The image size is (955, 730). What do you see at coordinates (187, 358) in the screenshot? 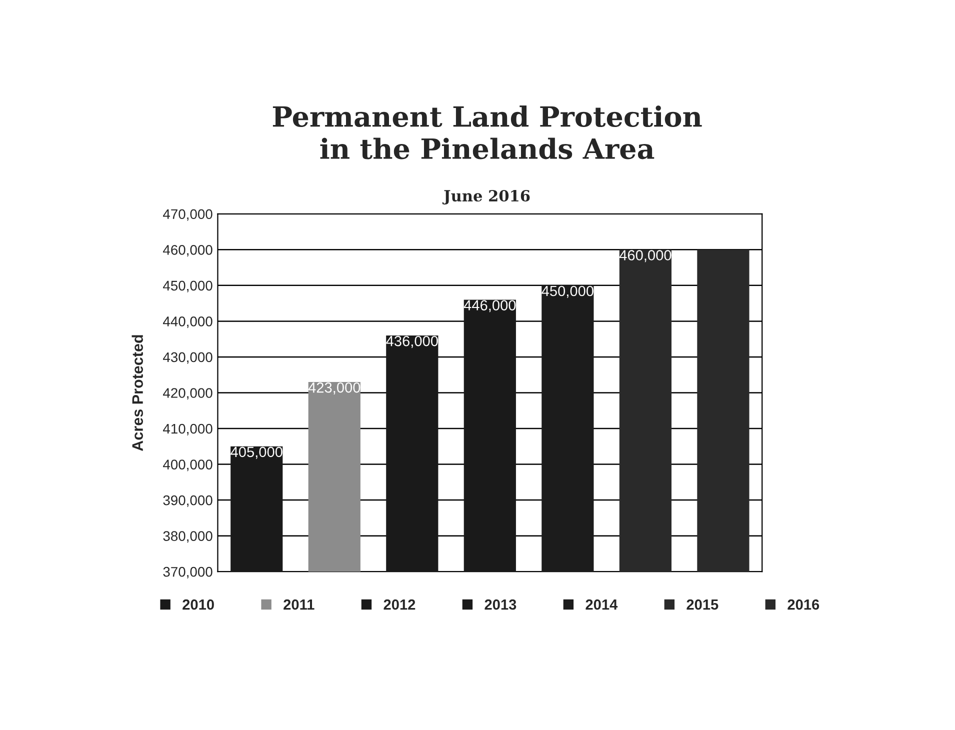
I see `y-tick-label: 430,000` at bounding box center [187, 358].